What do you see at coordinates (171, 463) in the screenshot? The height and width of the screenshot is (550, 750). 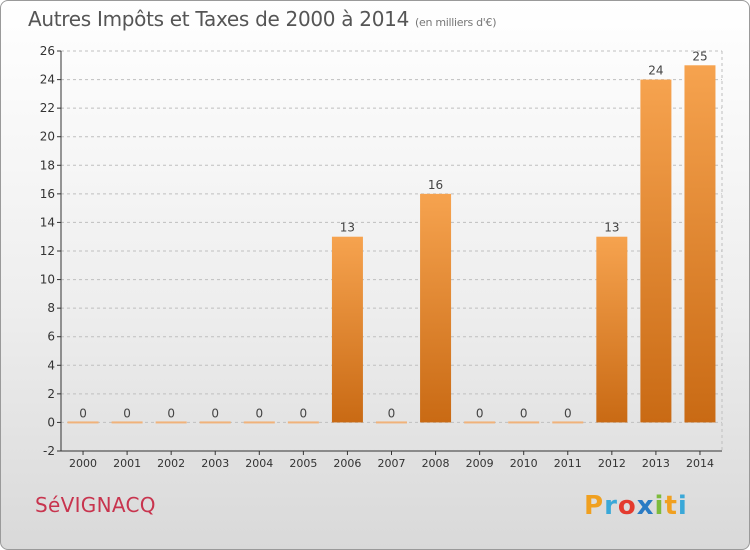 I see `x-tick-label: 2002` at bounding box center [171, 463].